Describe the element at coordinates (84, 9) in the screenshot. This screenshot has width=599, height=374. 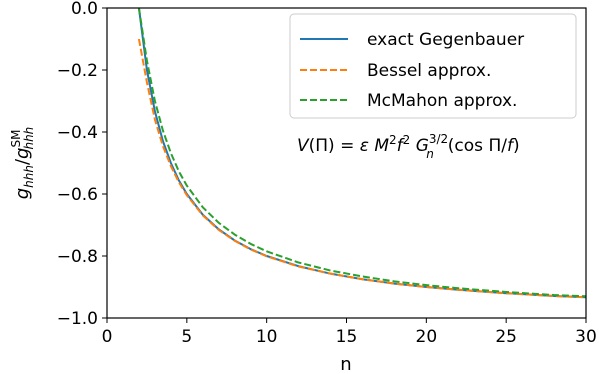
I see `y-tick-label: 0.0` at that location.